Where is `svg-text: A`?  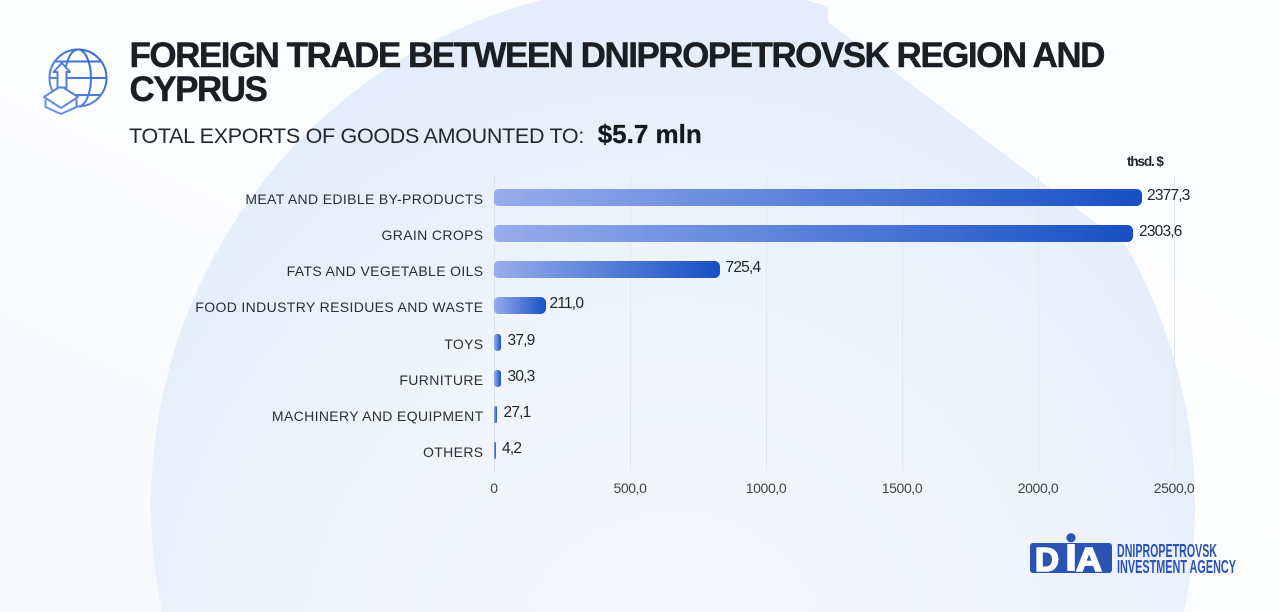 svg-text: A is located at coordinates (1089, 559).